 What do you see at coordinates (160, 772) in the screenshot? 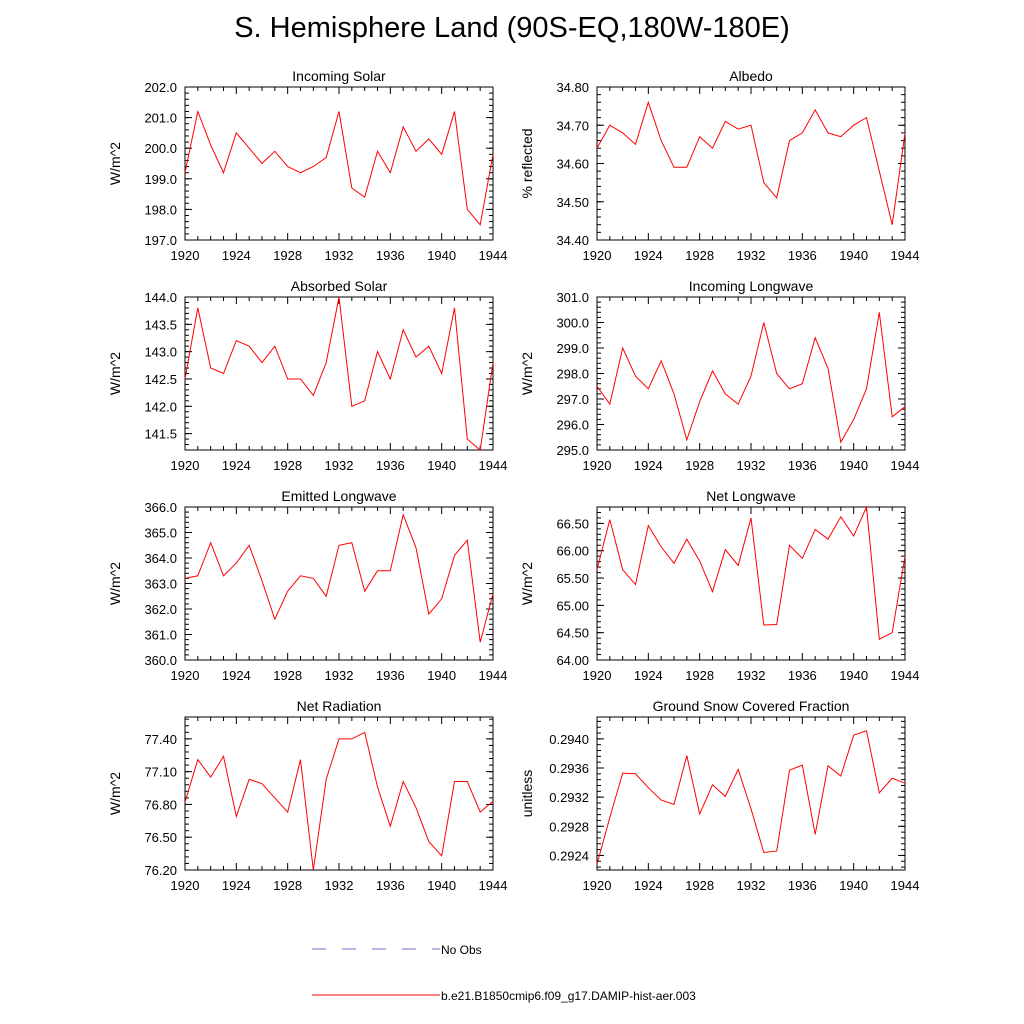
I see `y-tick-label: 77.10` at bounding box center [160, 772].